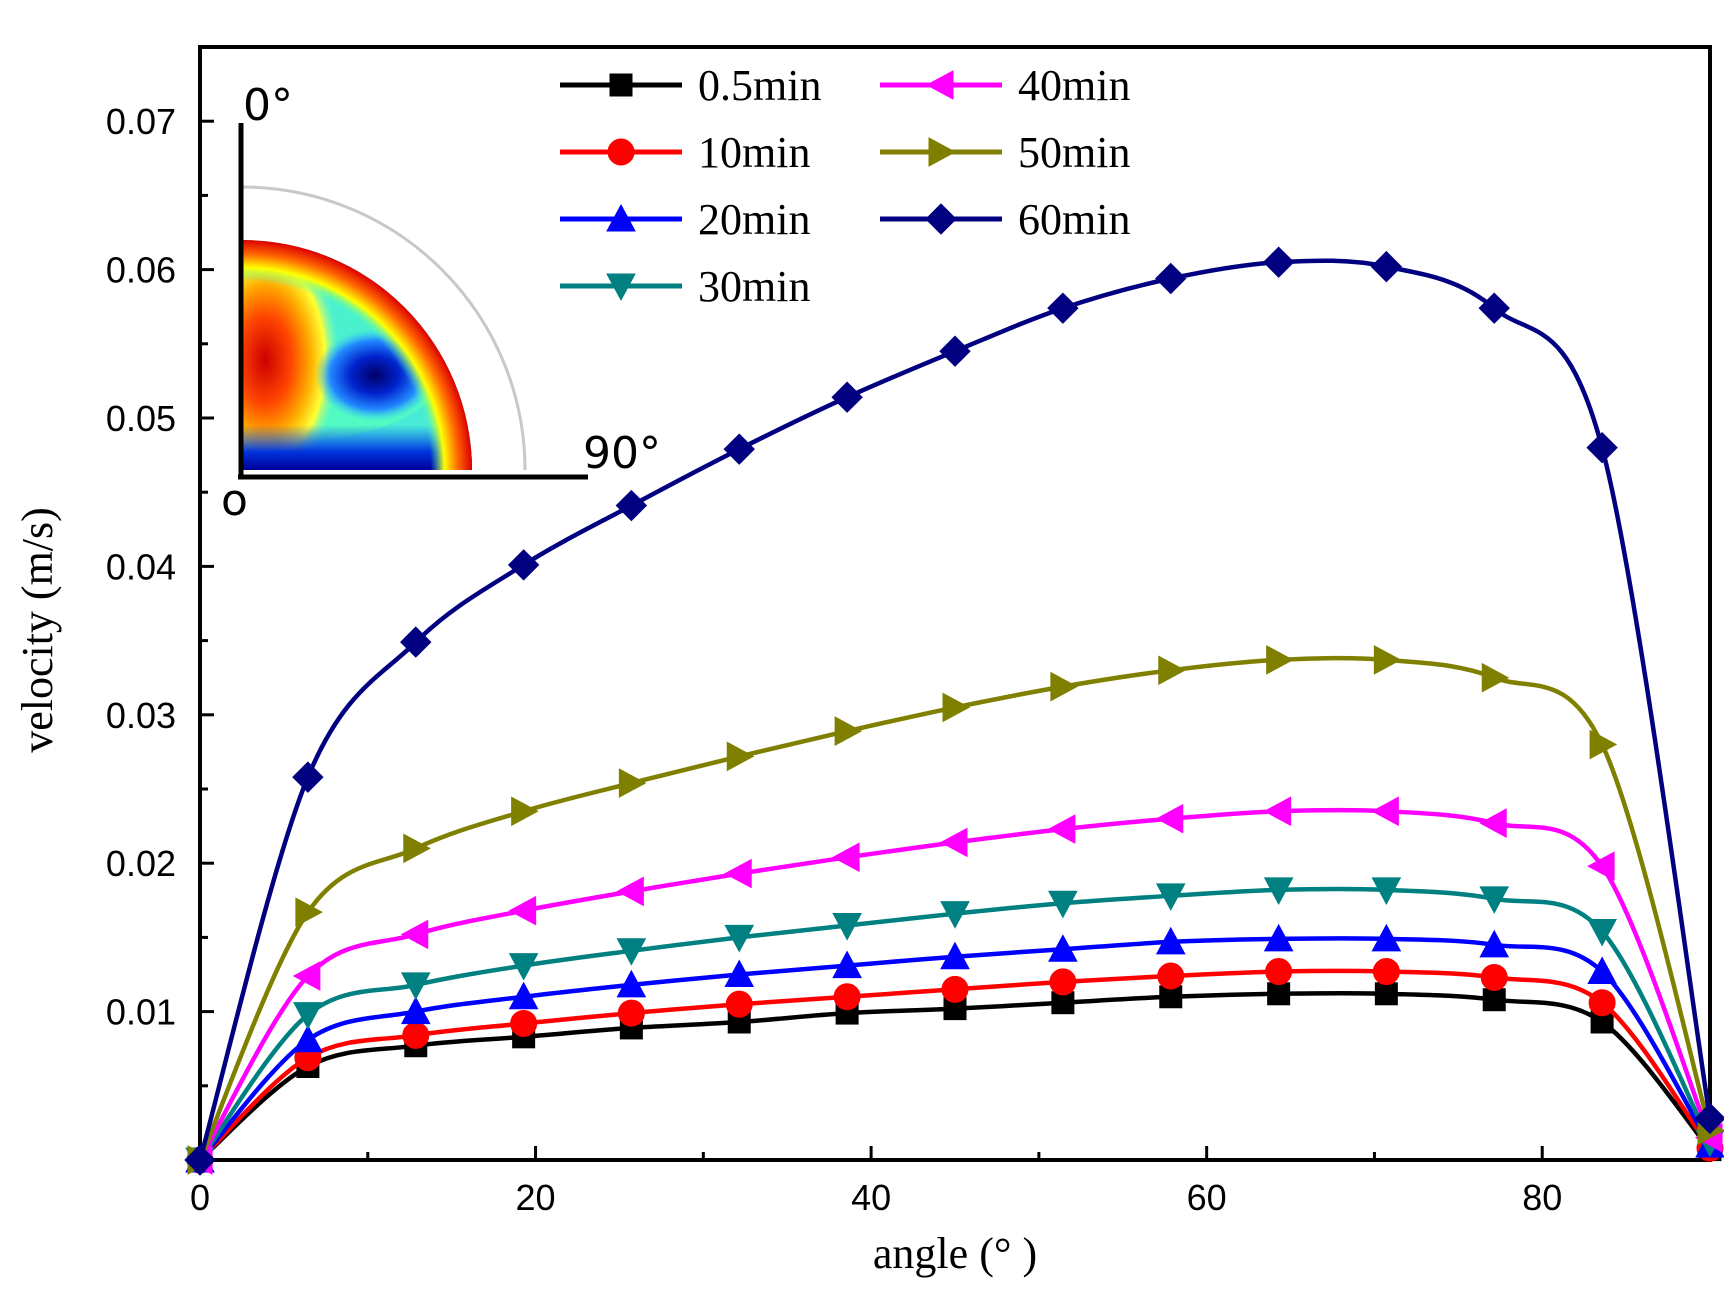 Image resolution: width=1724 pixels, height=1291 pixels. I want to click on x-axis-tick-labels: 0 20 40 60 80, so click(876, 1197).